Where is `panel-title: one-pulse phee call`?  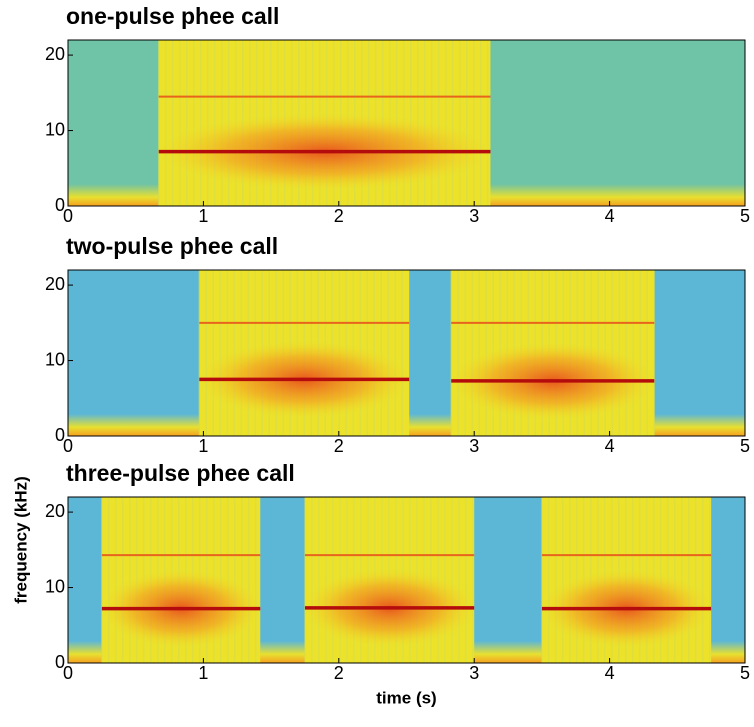
panel-title: one-pulse phee call is located at coordinates (172, 16).